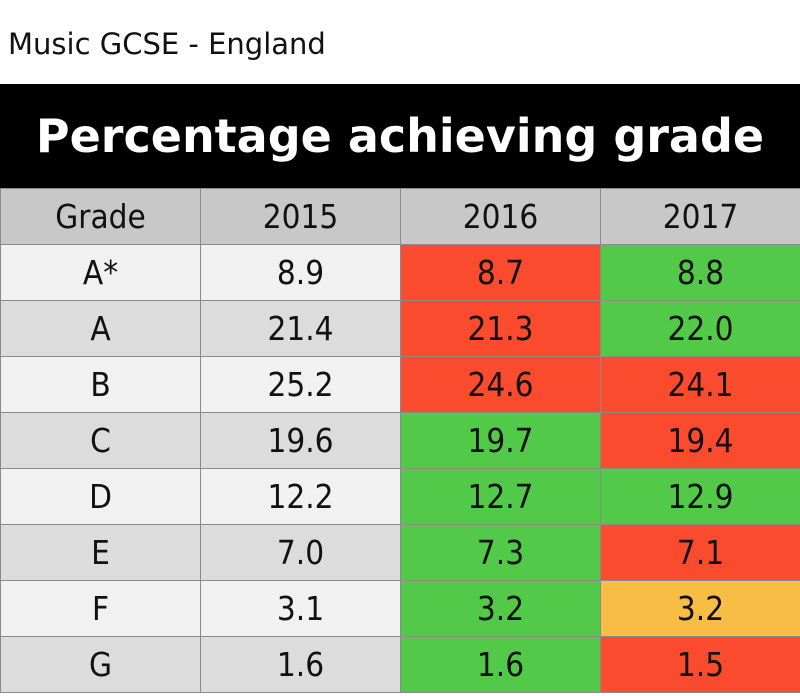  What do you see at coordinates (100, 552) in the screenshot?
I see `cell-grade: E` at bounding box center [100, 552].